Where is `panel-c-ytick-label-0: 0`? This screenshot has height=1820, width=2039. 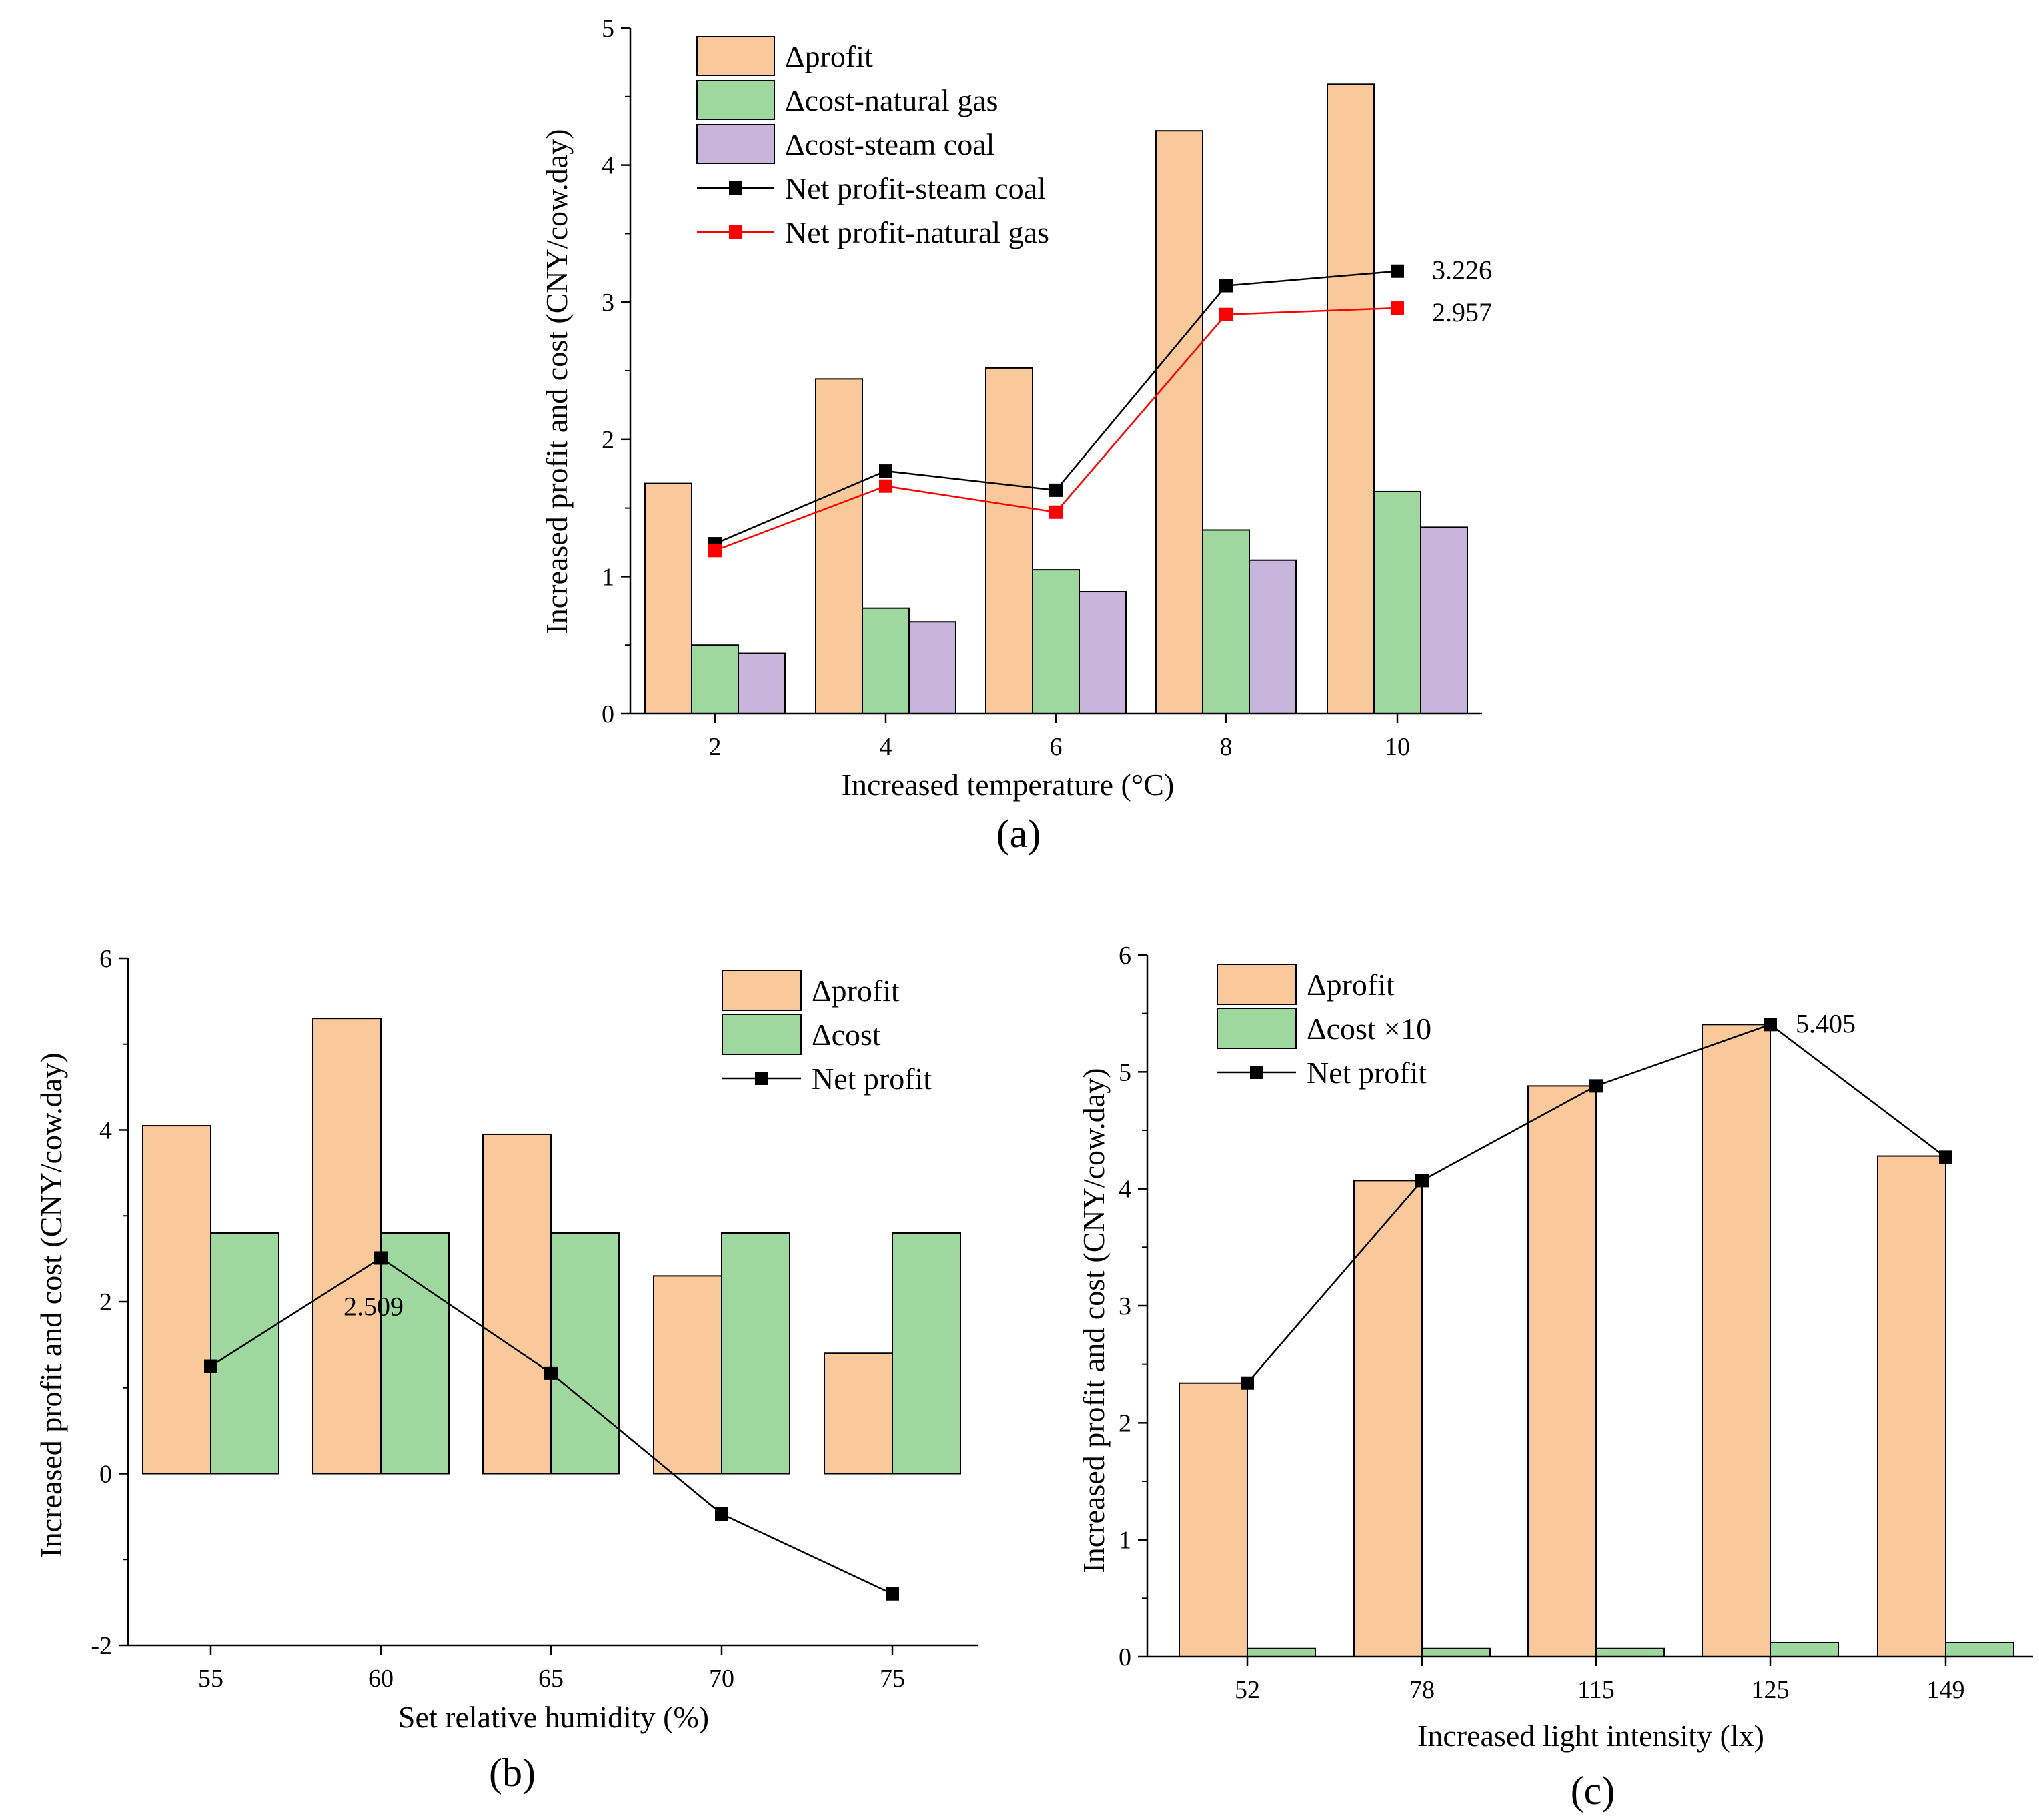 panel-c-ytick-label-0: 0 is located at coordinates (1125, 1657).